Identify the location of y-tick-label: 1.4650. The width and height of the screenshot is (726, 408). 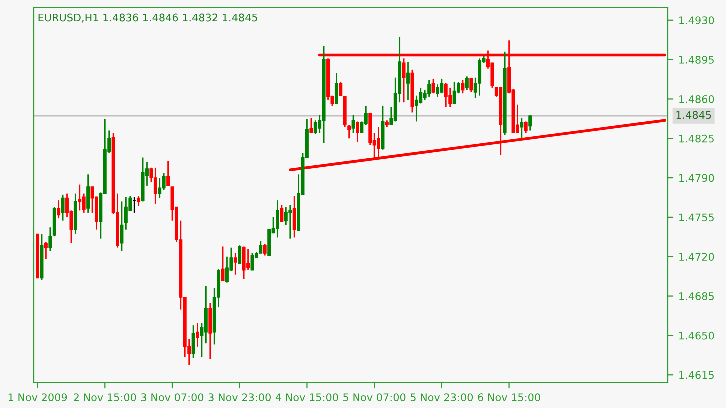
(697, 336).